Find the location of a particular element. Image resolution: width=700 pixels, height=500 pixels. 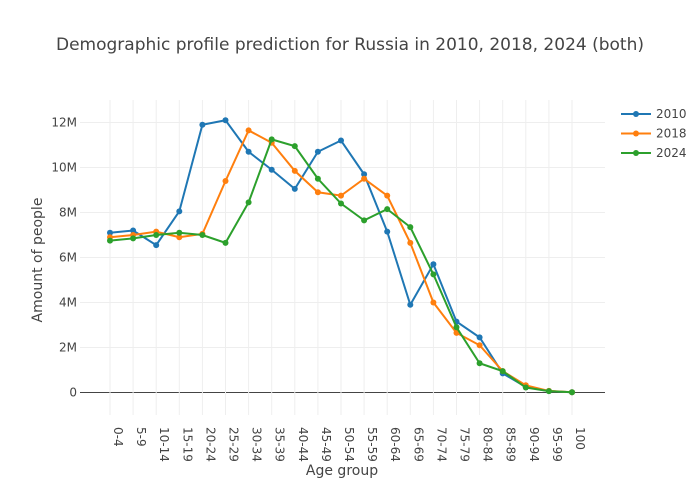

x-tick-label: 35-39 is located at coordinates (280, 444).